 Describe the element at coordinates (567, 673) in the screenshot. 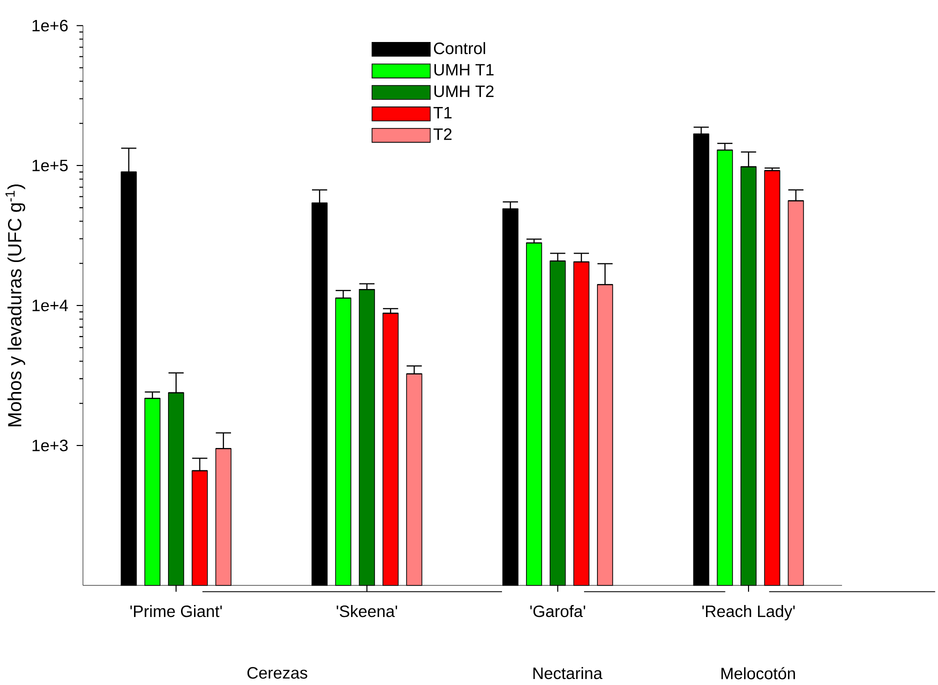

I see `text: Nectarina` at that location.